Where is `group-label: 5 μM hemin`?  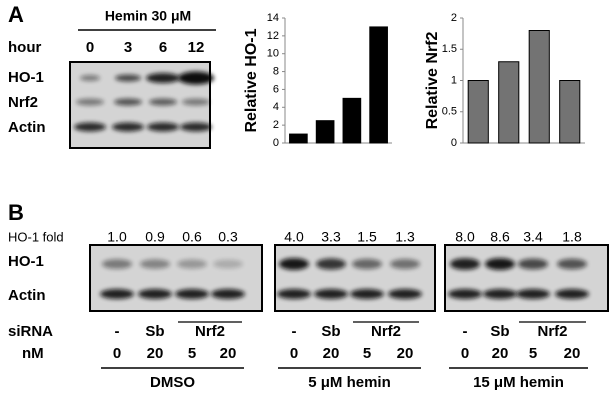
group-label: 5 μM hemin is located at coordinates (349, 382).